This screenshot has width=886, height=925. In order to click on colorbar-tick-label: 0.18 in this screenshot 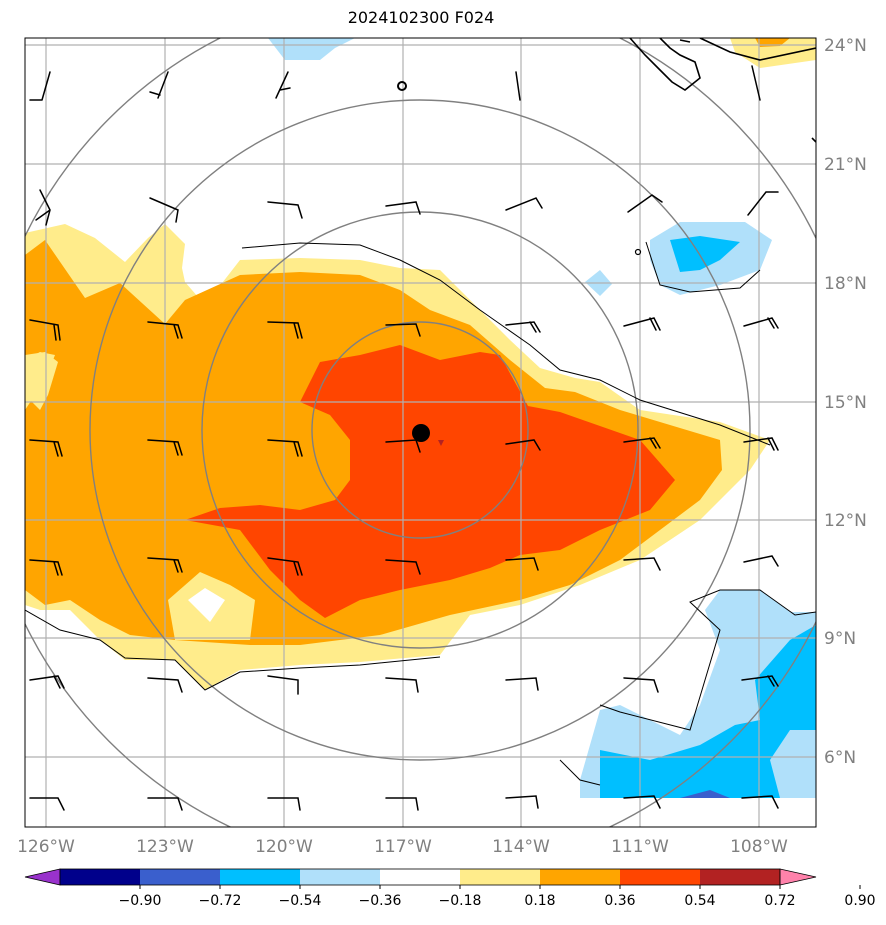, I will do `click(539, 901)`.